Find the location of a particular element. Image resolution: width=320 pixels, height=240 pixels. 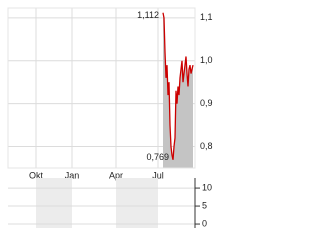

y-tick-label: 0,9 is located at coordinates (206, 103).